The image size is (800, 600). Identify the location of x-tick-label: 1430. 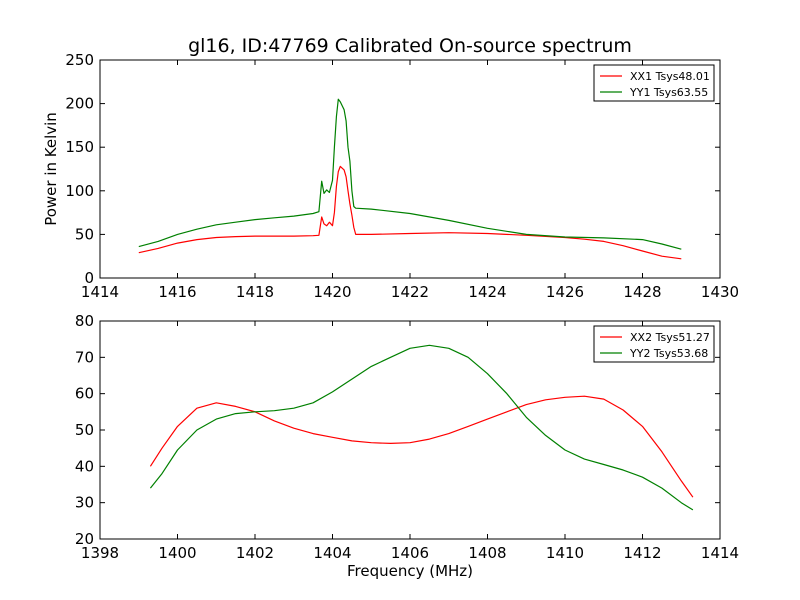
(720, 292).